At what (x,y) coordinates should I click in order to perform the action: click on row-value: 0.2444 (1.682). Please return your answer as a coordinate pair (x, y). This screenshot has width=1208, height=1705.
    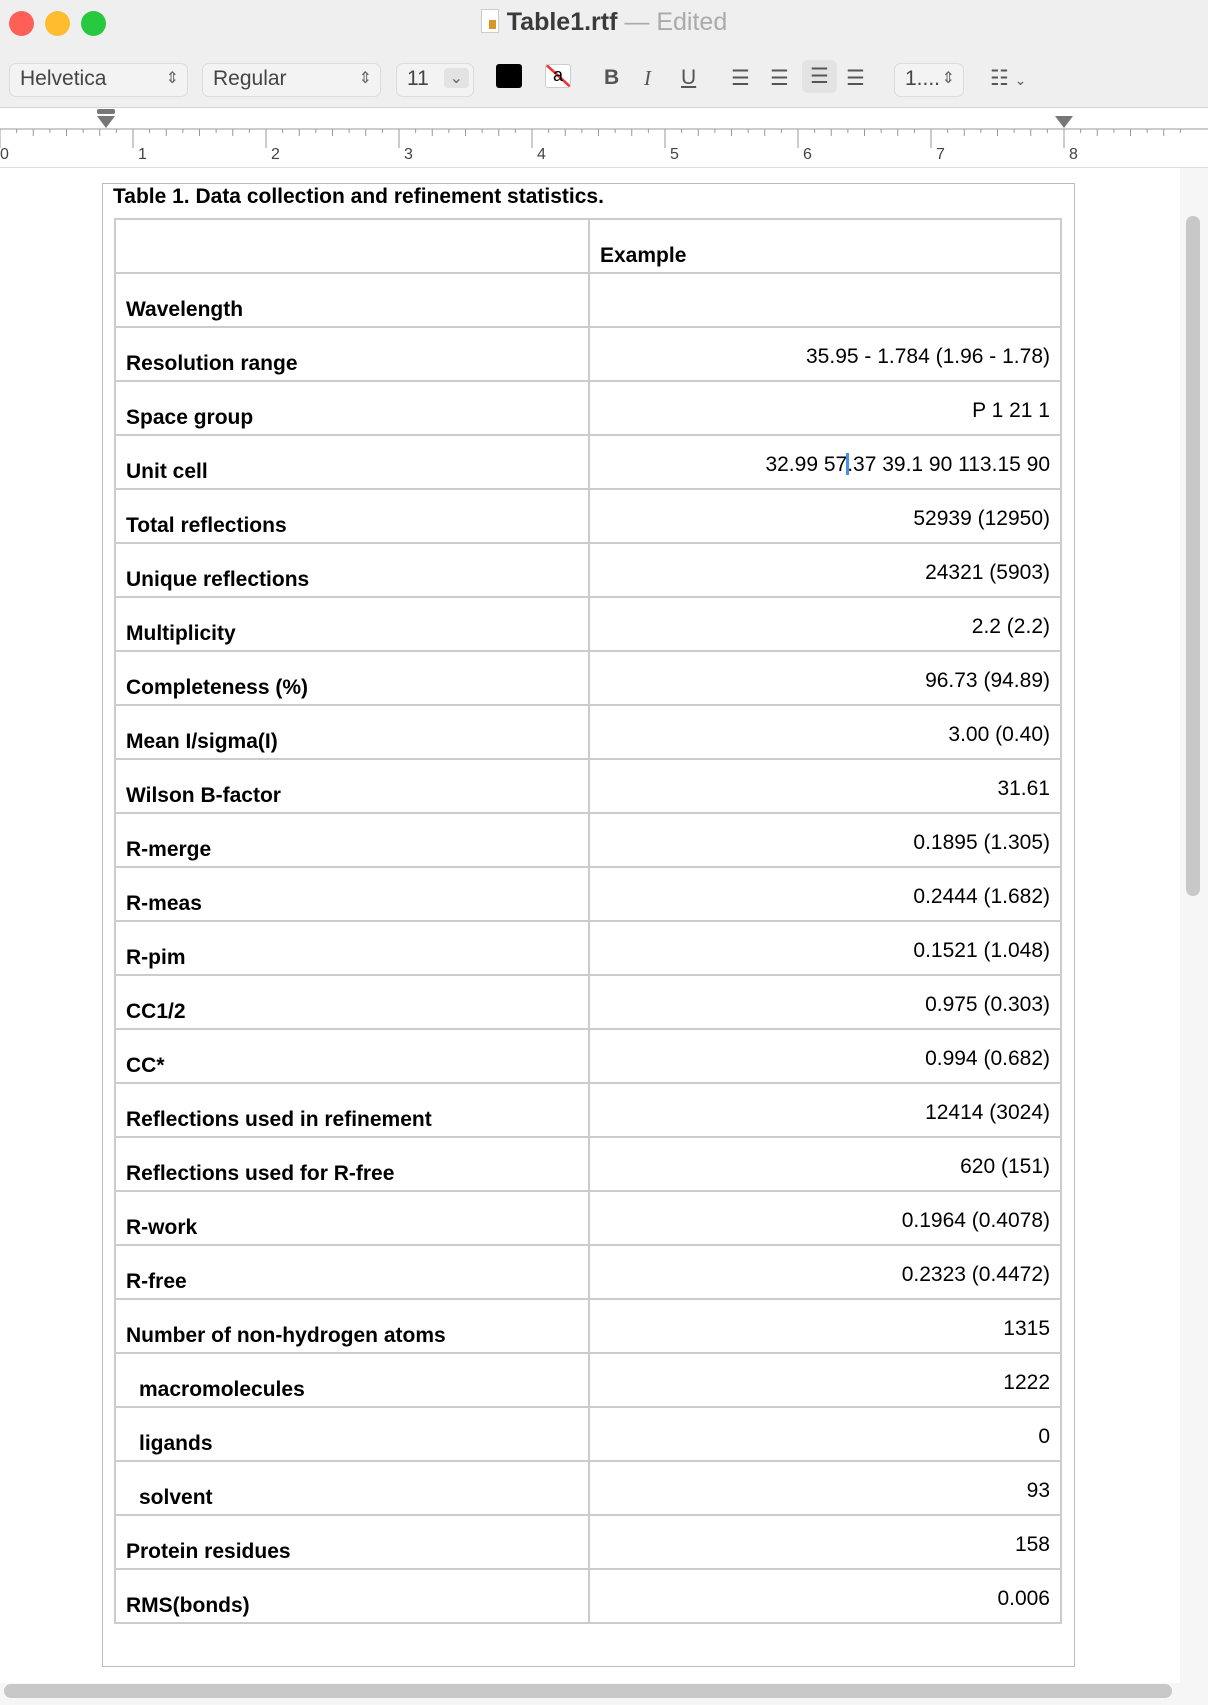
    Looking at the image, I should click on (825, 894).